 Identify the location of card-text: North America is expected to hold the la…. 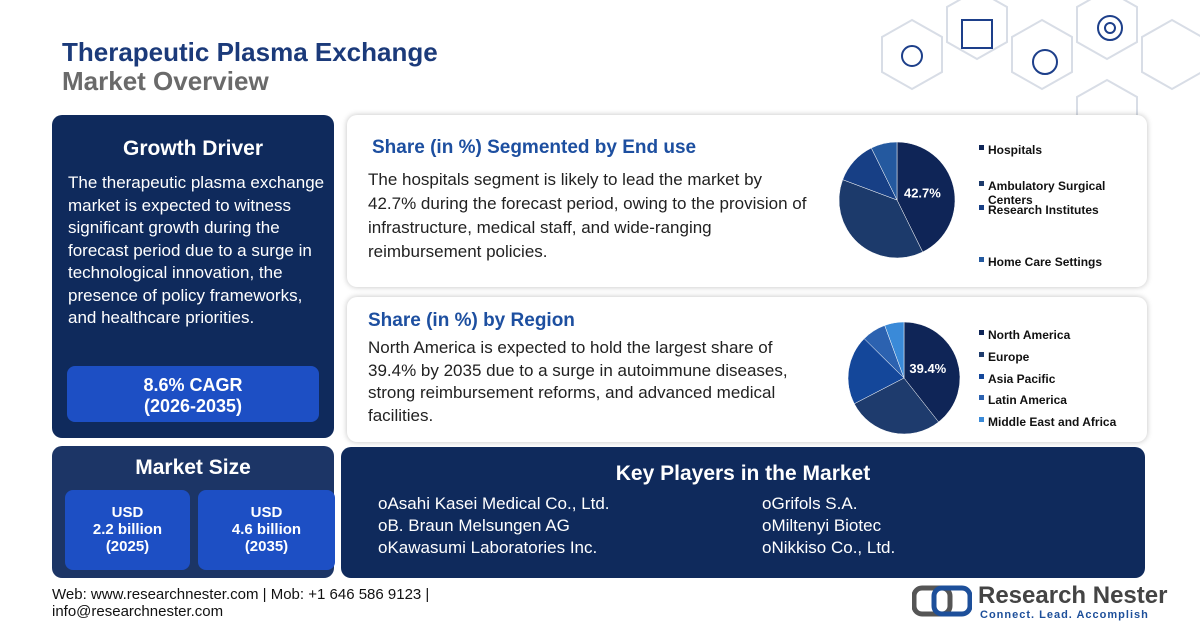
(578, 381).